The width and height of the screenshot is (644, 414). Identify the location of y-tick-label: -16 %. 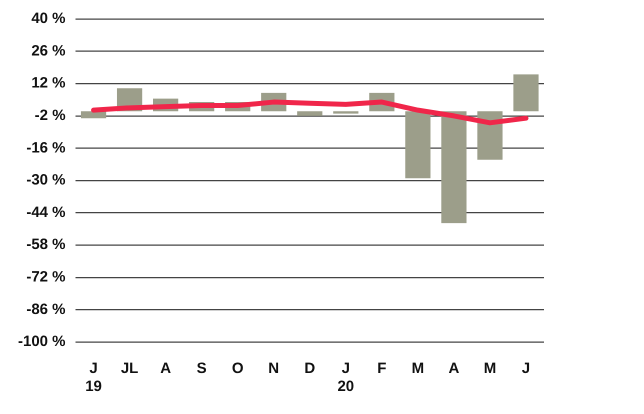
(46, 147).